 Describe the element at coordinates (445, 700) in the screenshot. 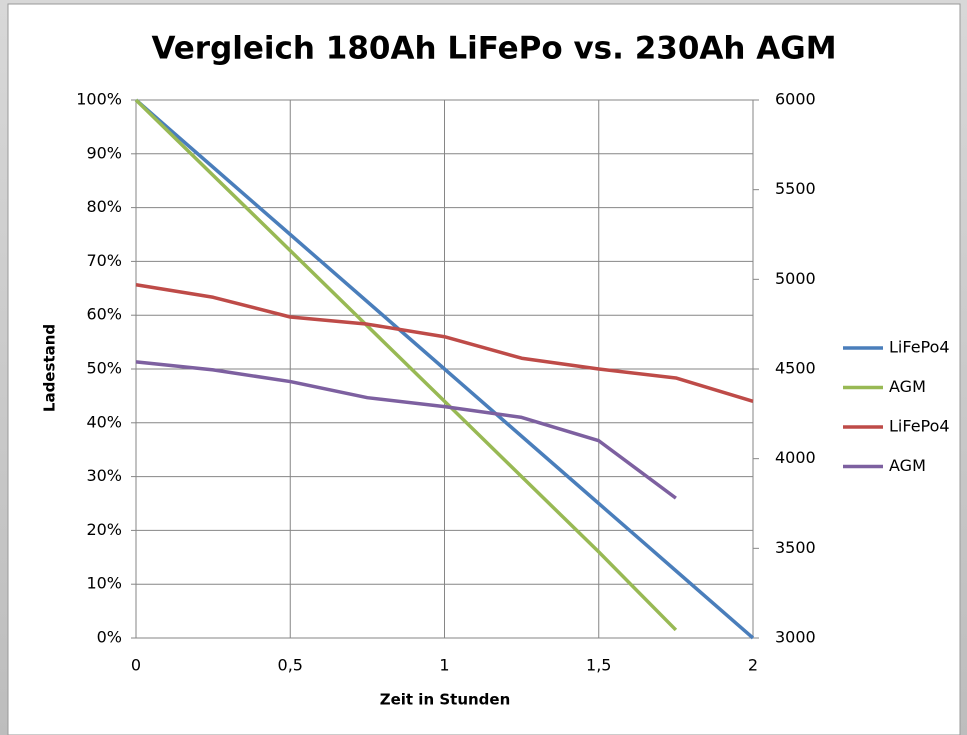

I see `x-axis-title: Zeit in Stunden` at that location.